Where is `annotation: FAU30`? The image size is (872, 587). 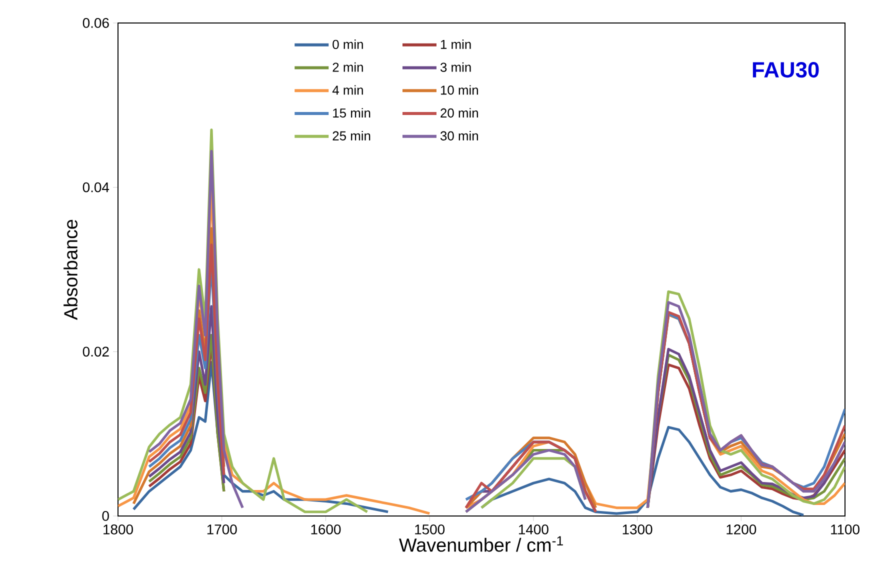
annotation: FAU30 is located at coordinates (785, 70).